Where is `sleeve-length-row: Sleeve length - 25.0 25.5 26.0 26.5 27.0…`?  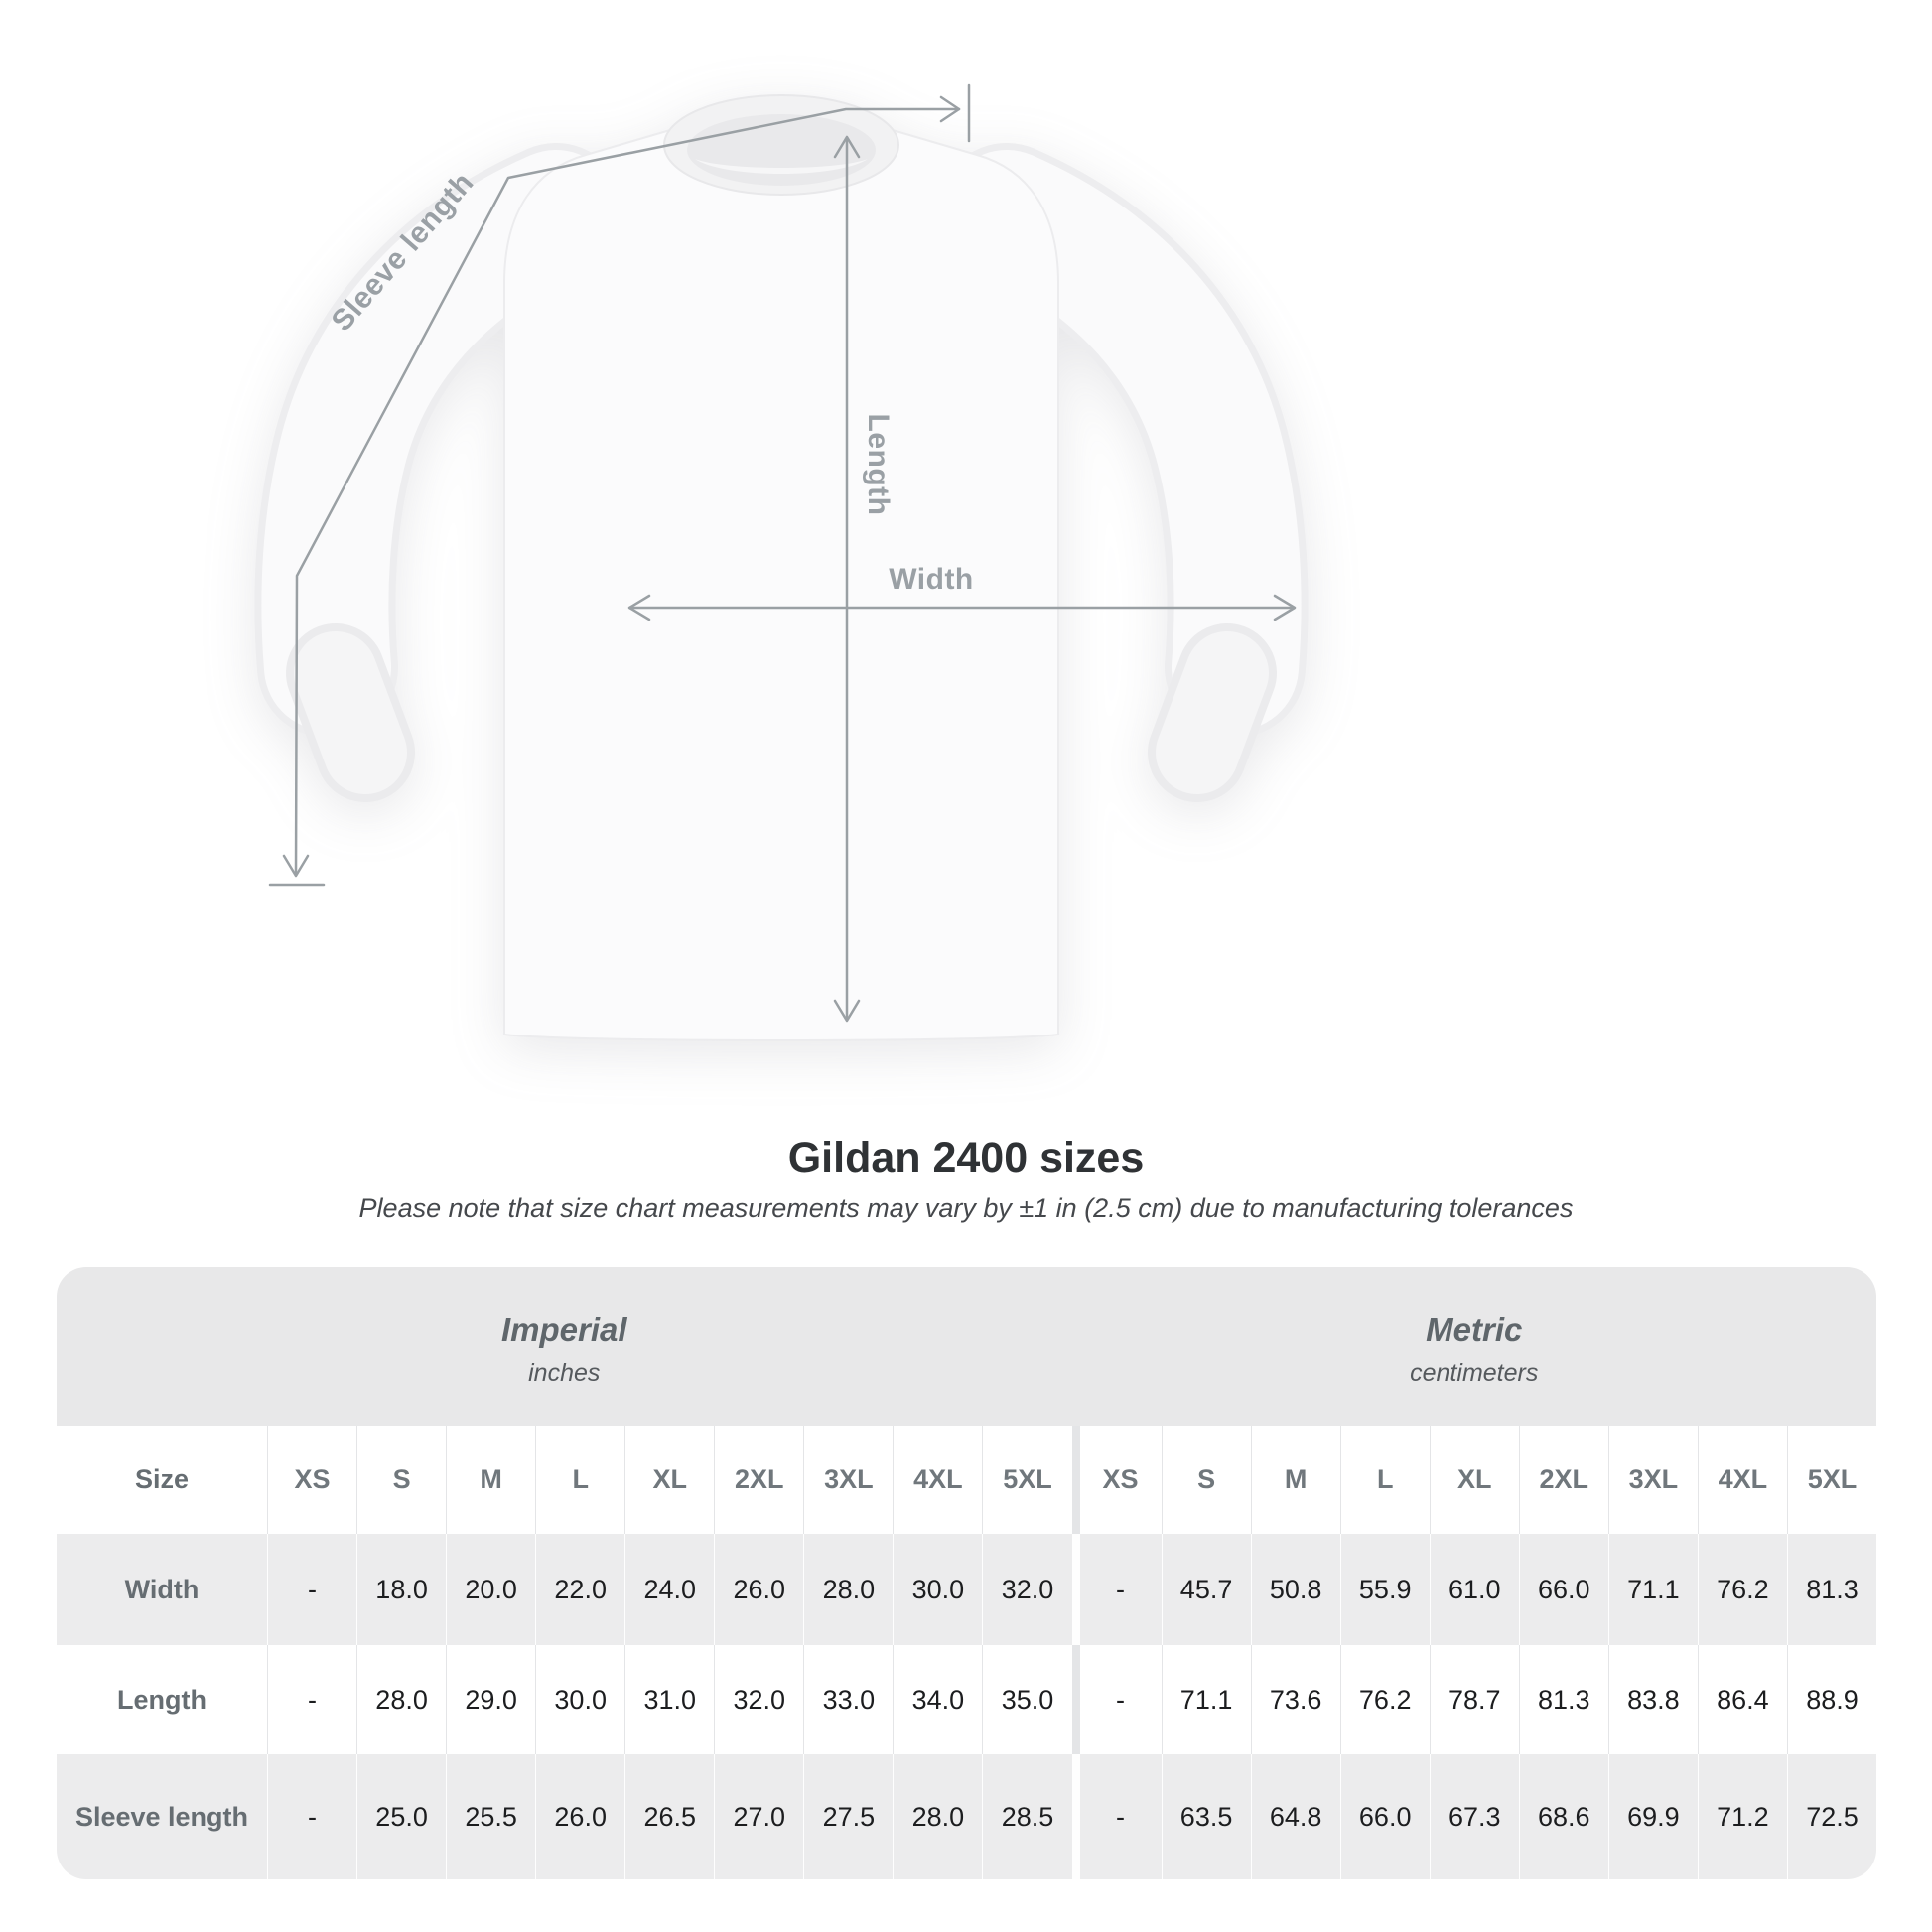 sleeve-length-row: Sleeve length - 25.0 25.5 26.0 26.5 27.0… is located at coordinates (967, 1817).